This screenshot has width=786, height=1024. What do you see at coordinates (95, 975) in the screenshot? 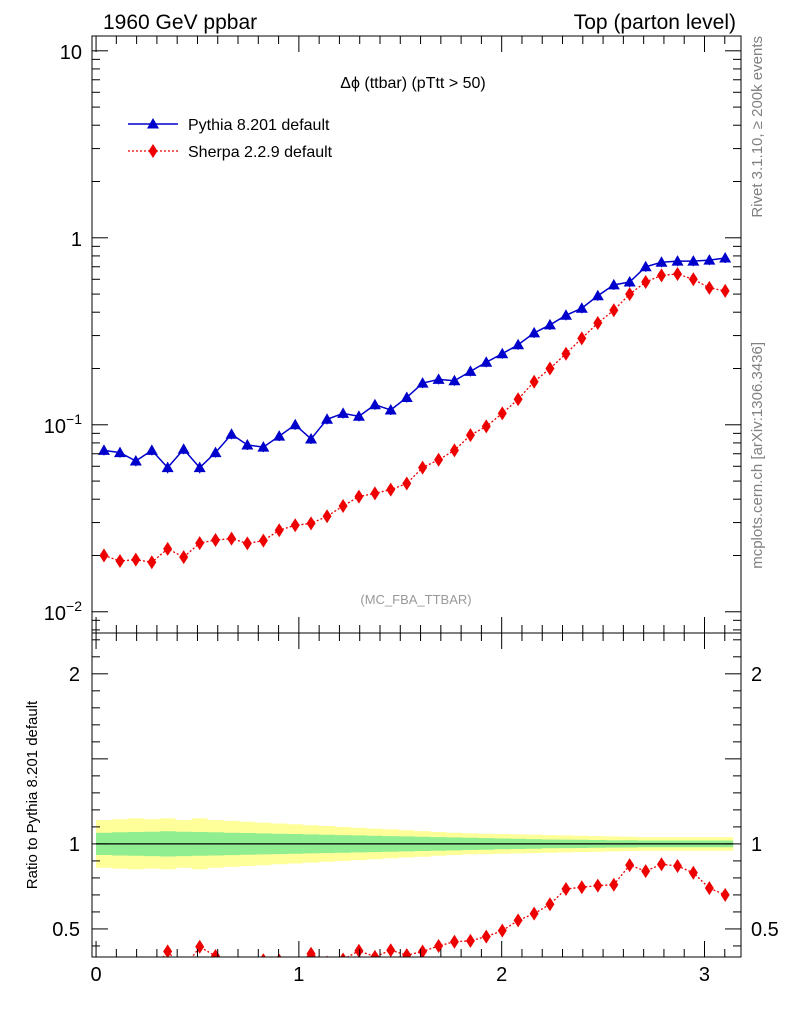
I see `ratio-x-tick-label: 0` at bounding box center [95, 975].